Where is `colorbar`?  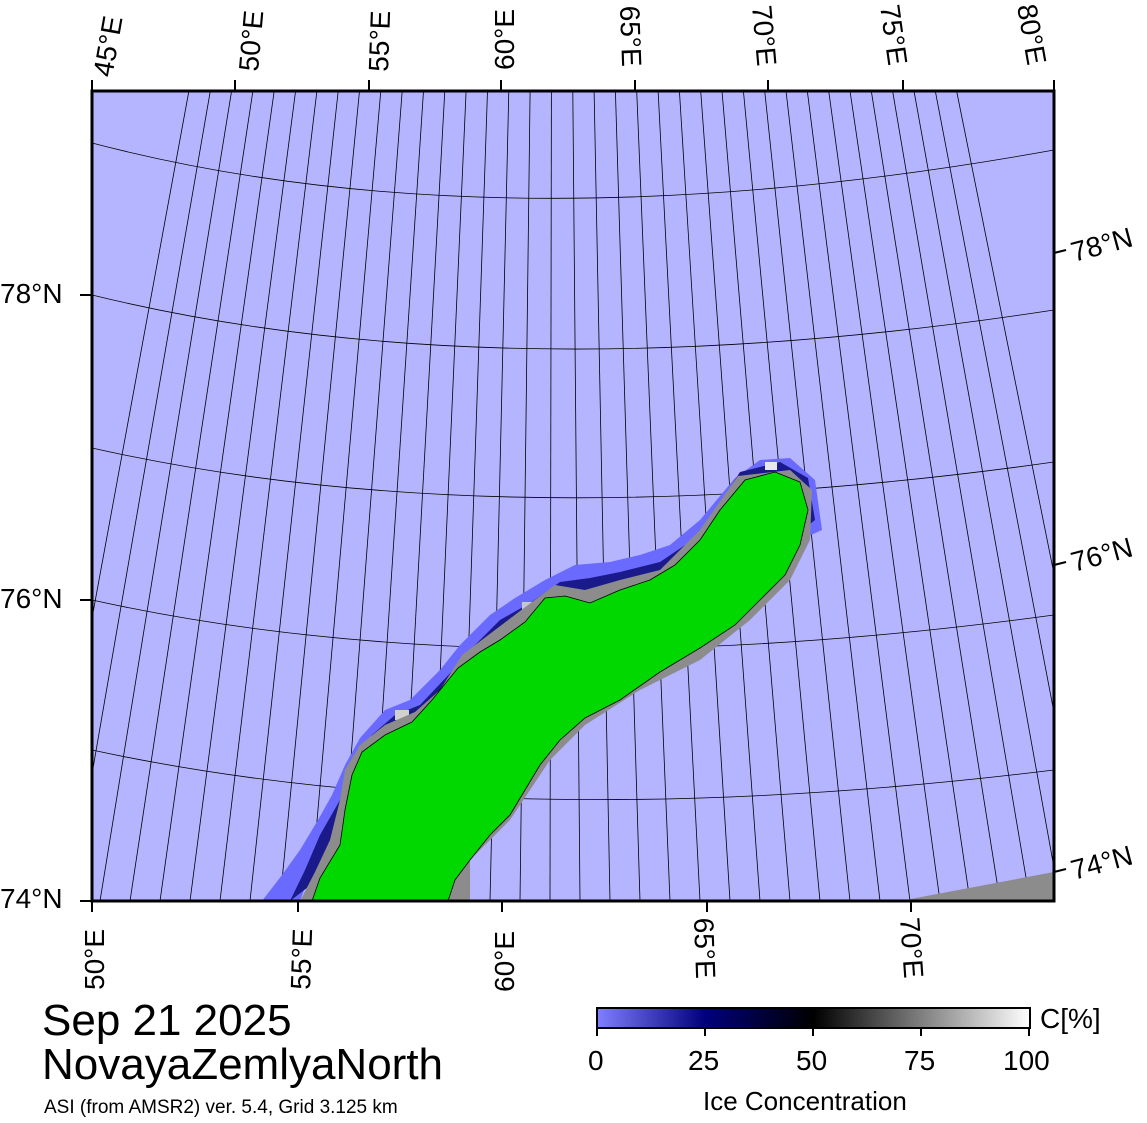
colorbar is located at coordinates (813, 1021).